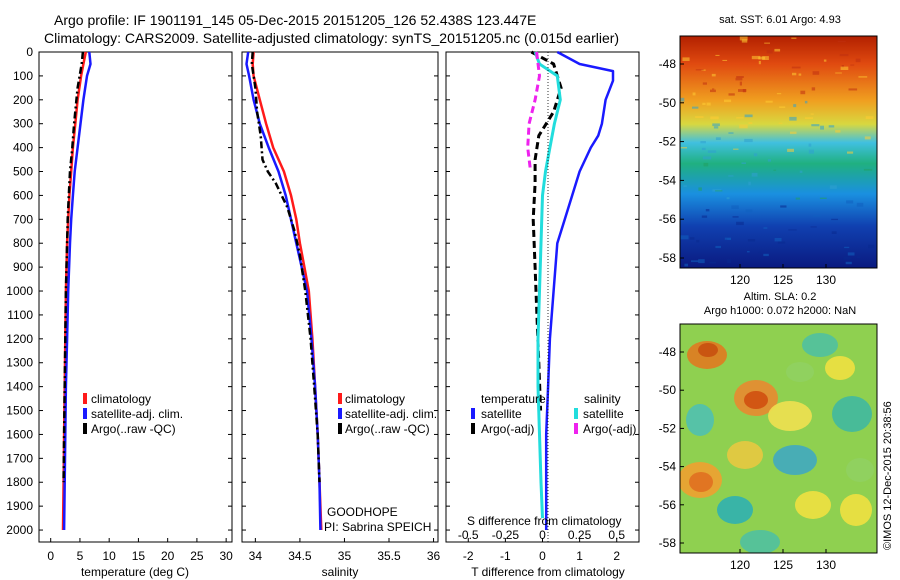 This screenshot has width=900, height=580. Describe the element at coordinates (513, 399) in the screenshot. I see `legend-title-temperature: temperature` at that location.